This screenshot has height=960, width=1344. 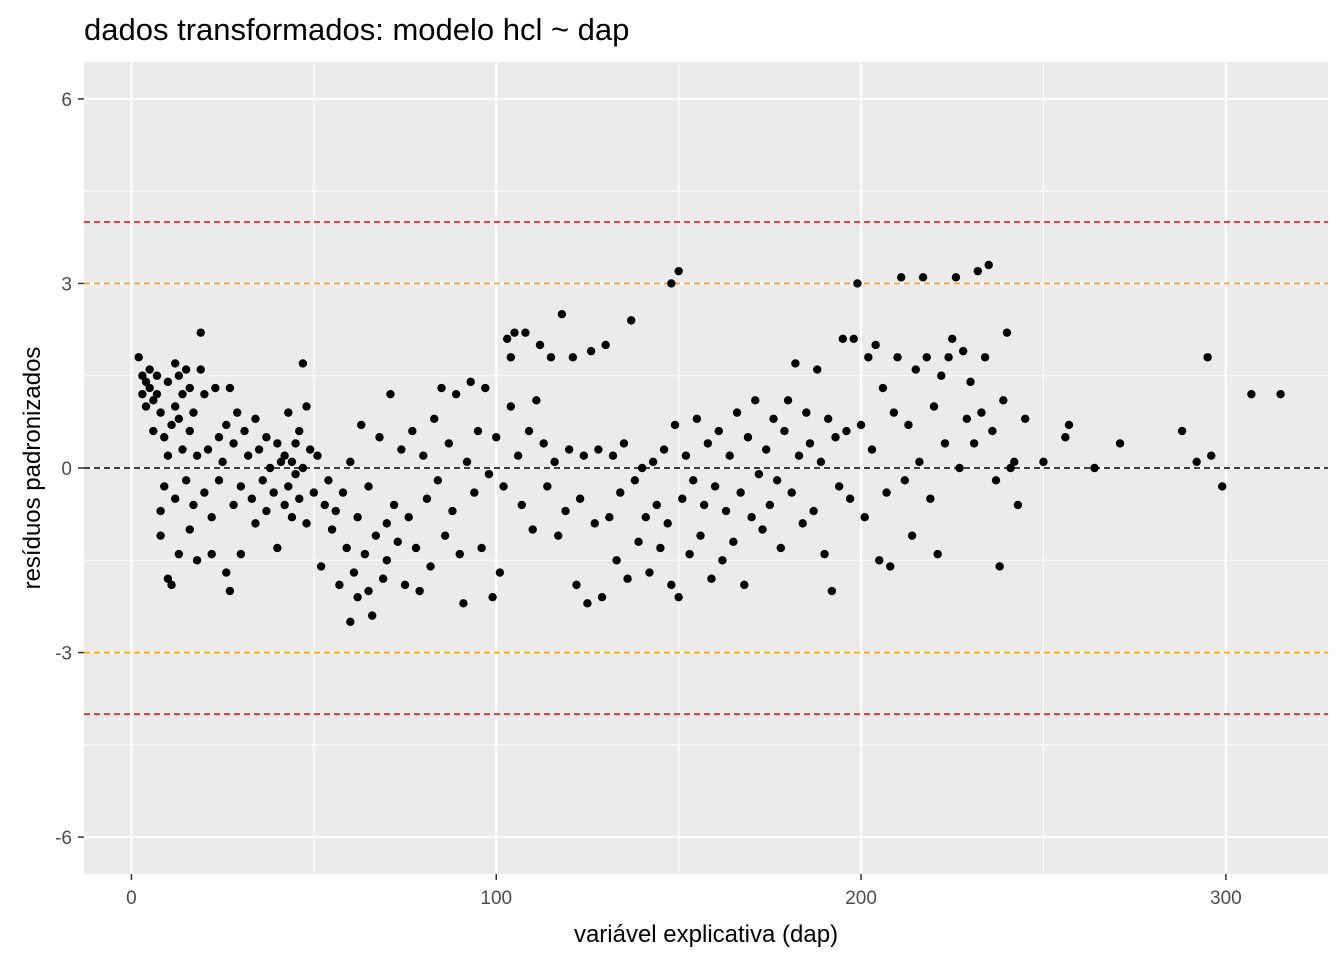 I want to click on y-tick-label: -6, so click(x=63, y=838).